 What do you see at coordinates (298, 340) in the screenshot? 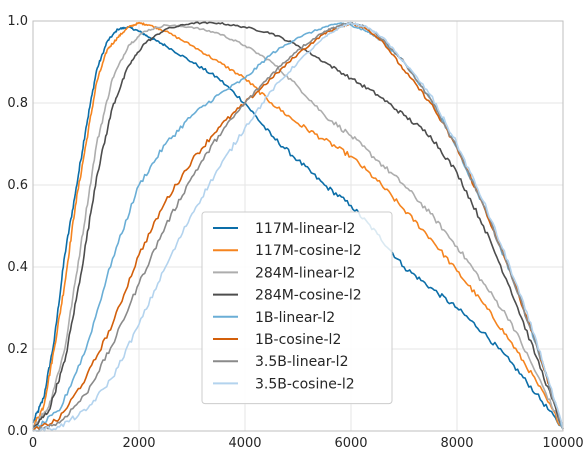
I see `legend-label-5: 1B-cosine-l2` at bounding box center [298, 340].